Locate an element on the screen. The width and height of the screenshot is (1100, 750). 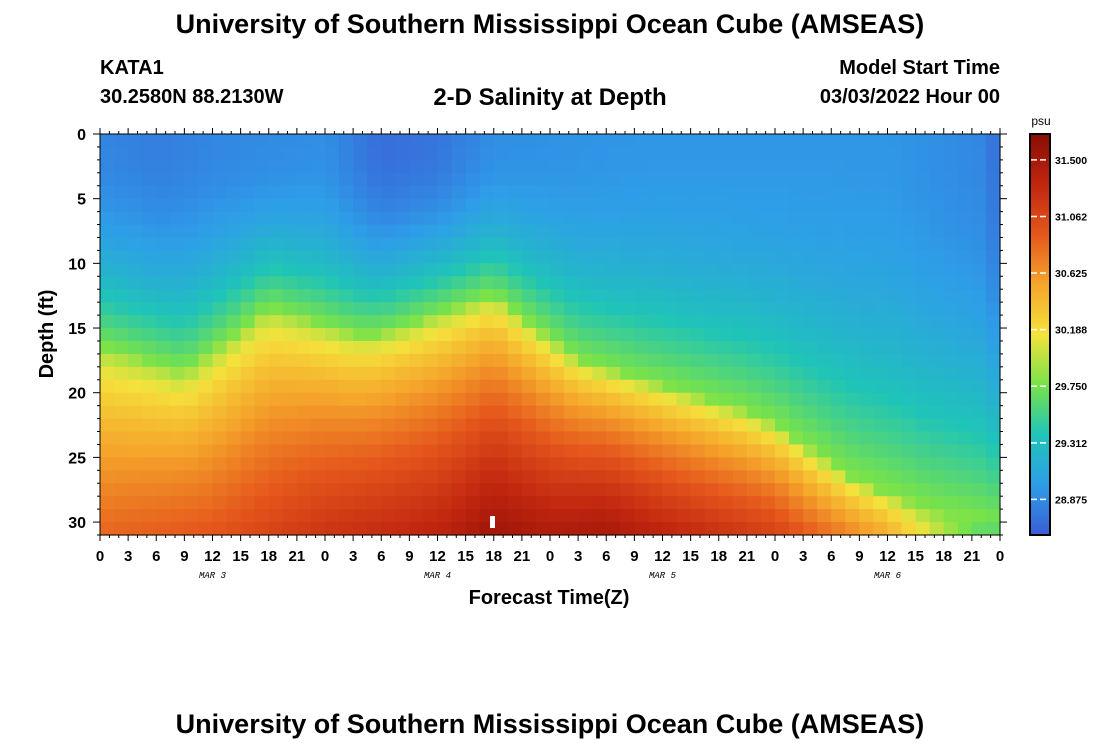
colorbar-tick-label: 29.312 is located at coordinates (1071, 444).